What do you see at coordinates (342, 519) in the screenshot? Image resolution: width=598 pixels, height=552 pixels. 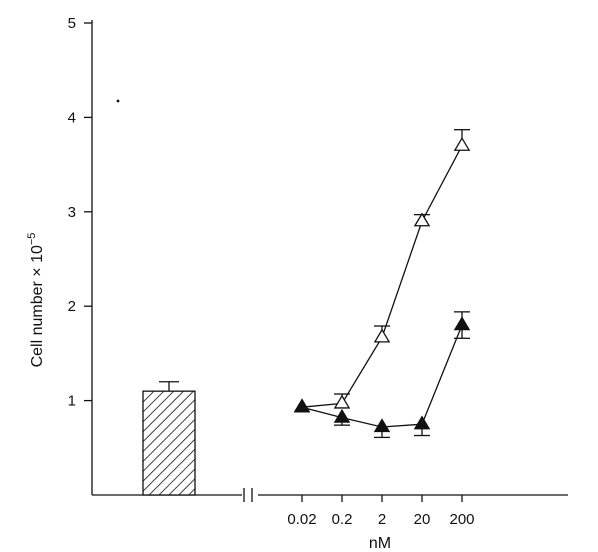 I see `x-tick-label: 0.2` at bounding box center [342, 519].